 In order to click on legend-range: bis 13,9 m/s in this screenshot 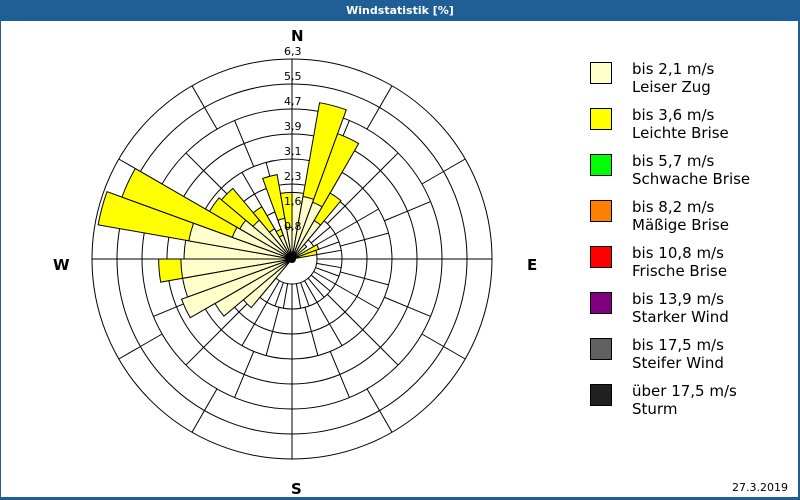, I will do `click(678, 299)`.